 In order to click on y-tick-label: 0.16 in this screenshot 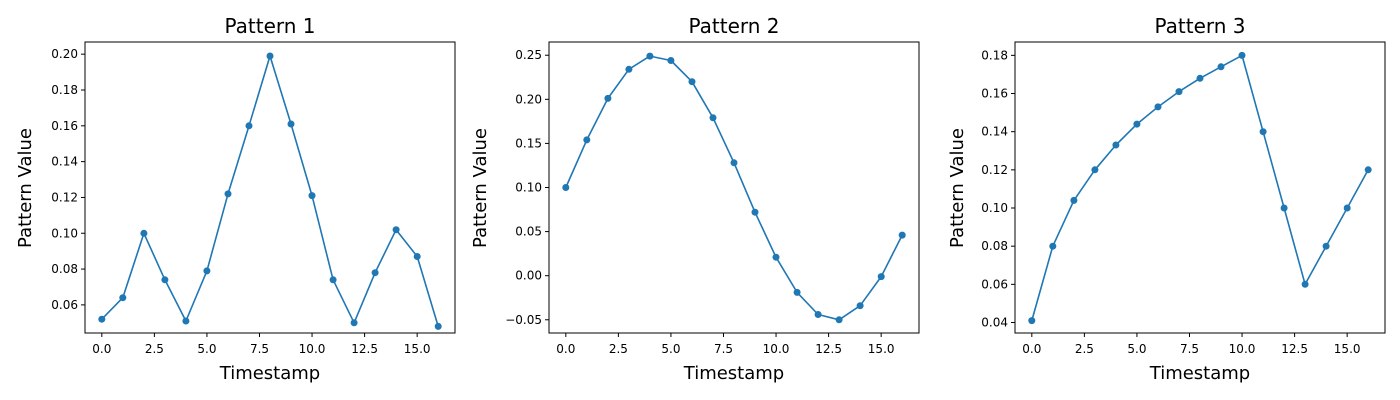, I will do `click(994, 94)`.